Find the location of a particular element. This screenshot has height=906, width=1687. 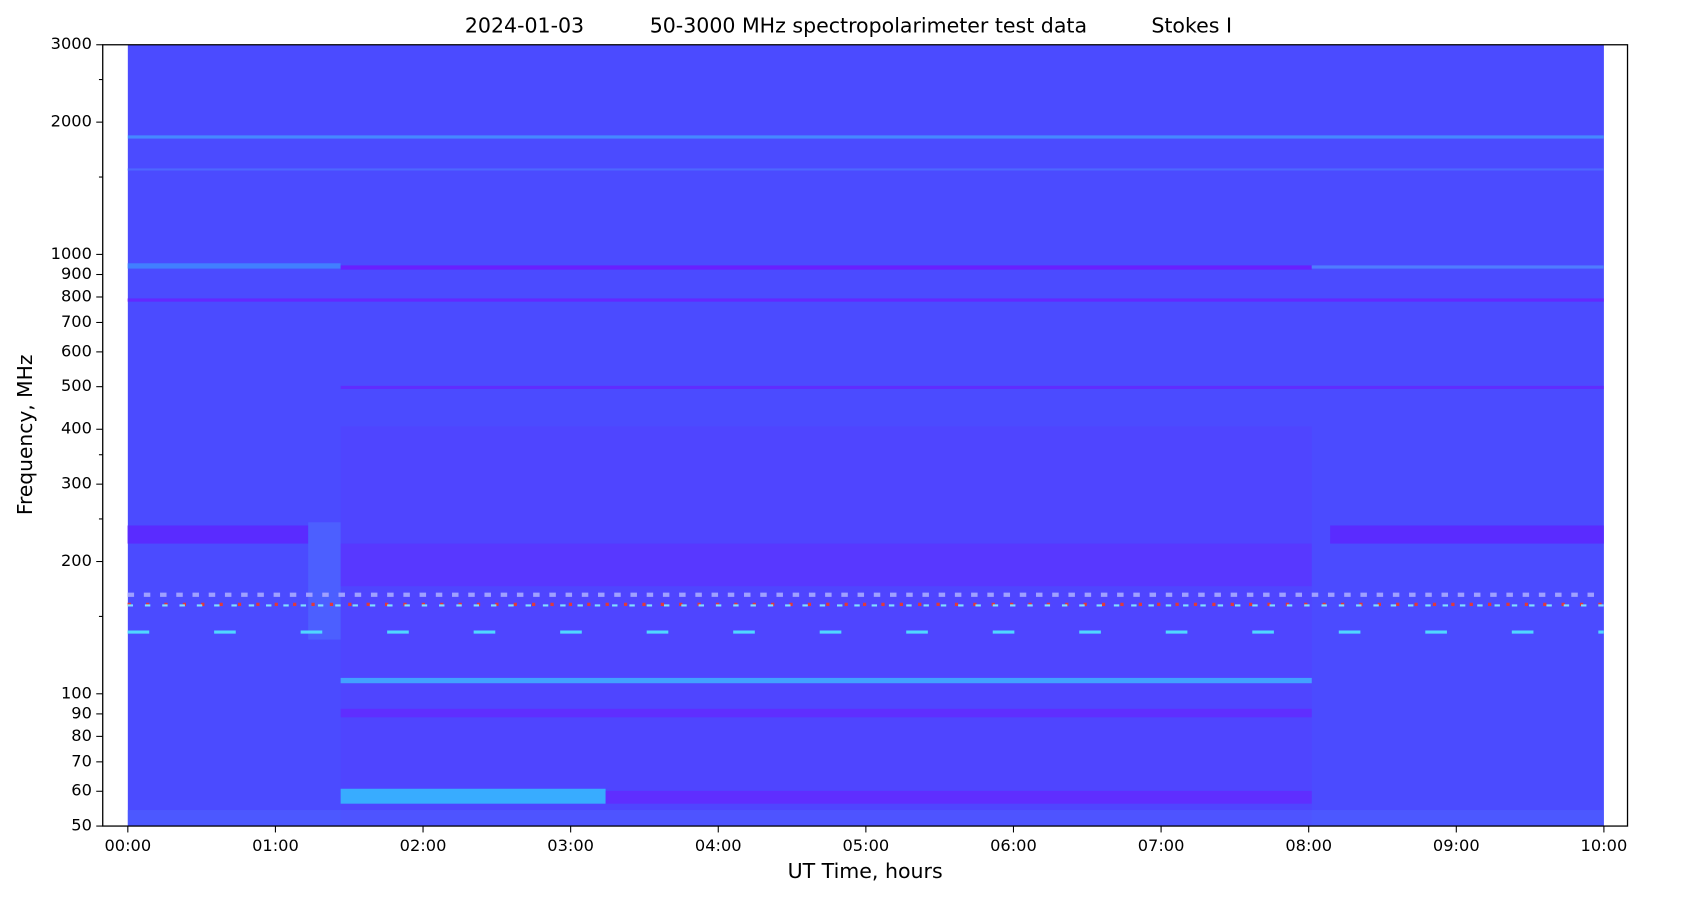

y-tick-label: 1000 is located at coordinates (71, 253).